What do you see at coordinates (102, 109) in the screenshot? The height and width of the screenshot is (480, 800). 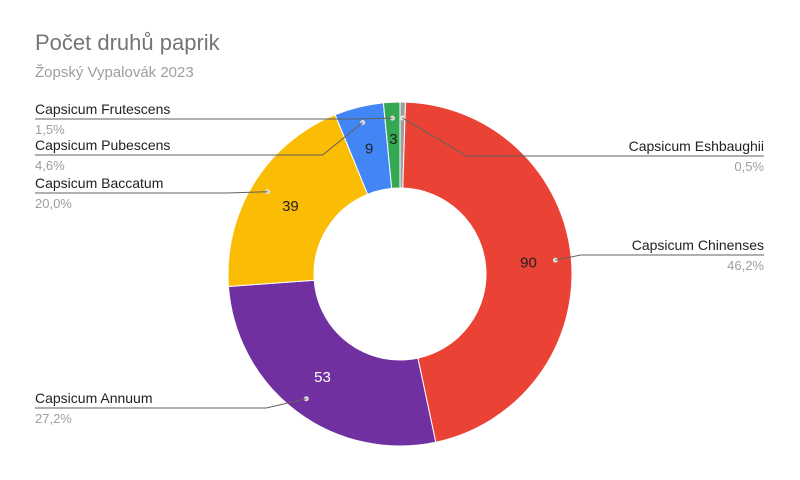 I see `callout-name-capsicum-frutescens: Capsicum Frutescens` at bounding box center [102, 109].